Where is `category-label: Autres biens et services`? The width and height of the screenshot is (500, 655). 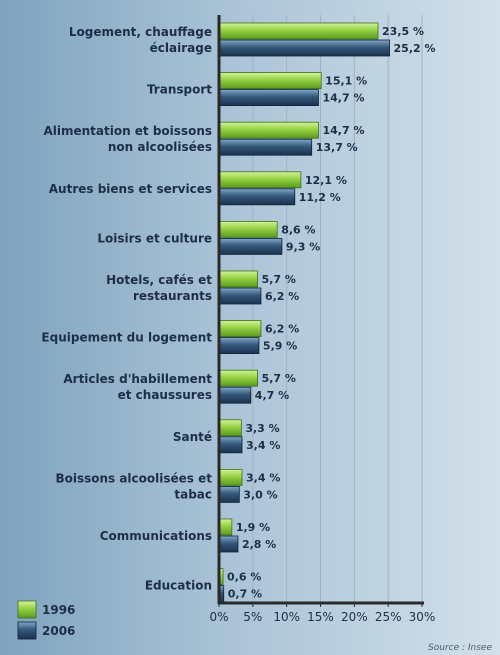 category-label: Autres biens et services is located at coordinates (130, 189).